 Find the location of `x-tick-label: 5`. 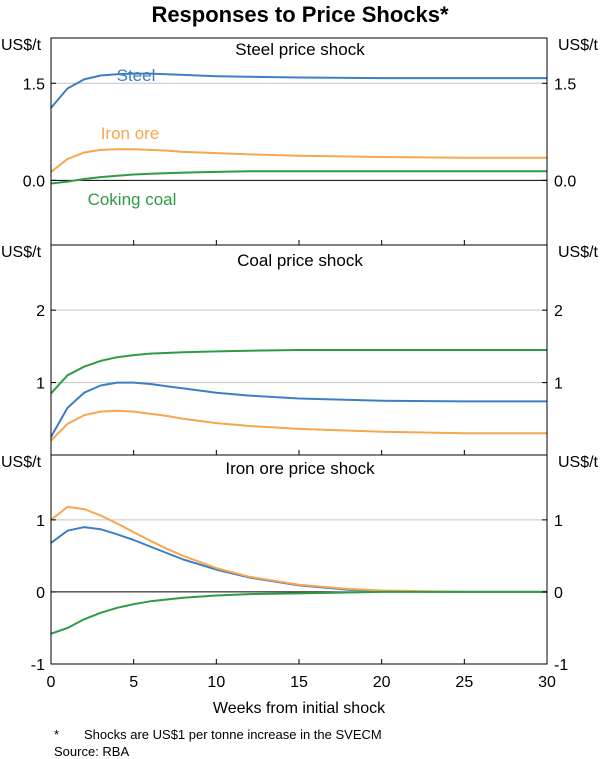

x-tick-label: 5 is located at coordinates (133, 682).